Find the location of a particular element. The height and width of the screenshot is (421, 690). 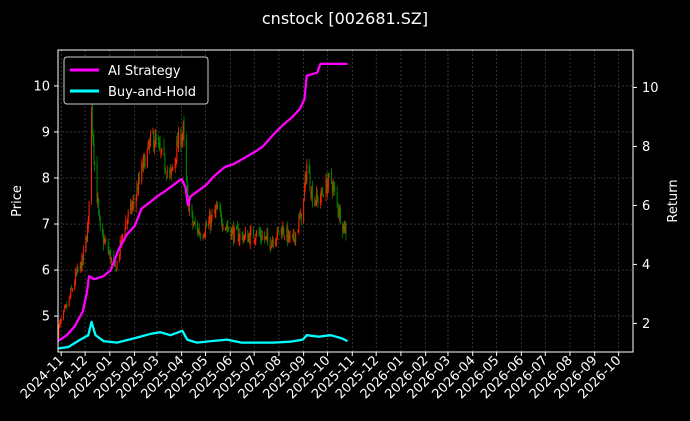

y-axis-right: 2 4 6 8 10 is located at coordinates (646, 206).